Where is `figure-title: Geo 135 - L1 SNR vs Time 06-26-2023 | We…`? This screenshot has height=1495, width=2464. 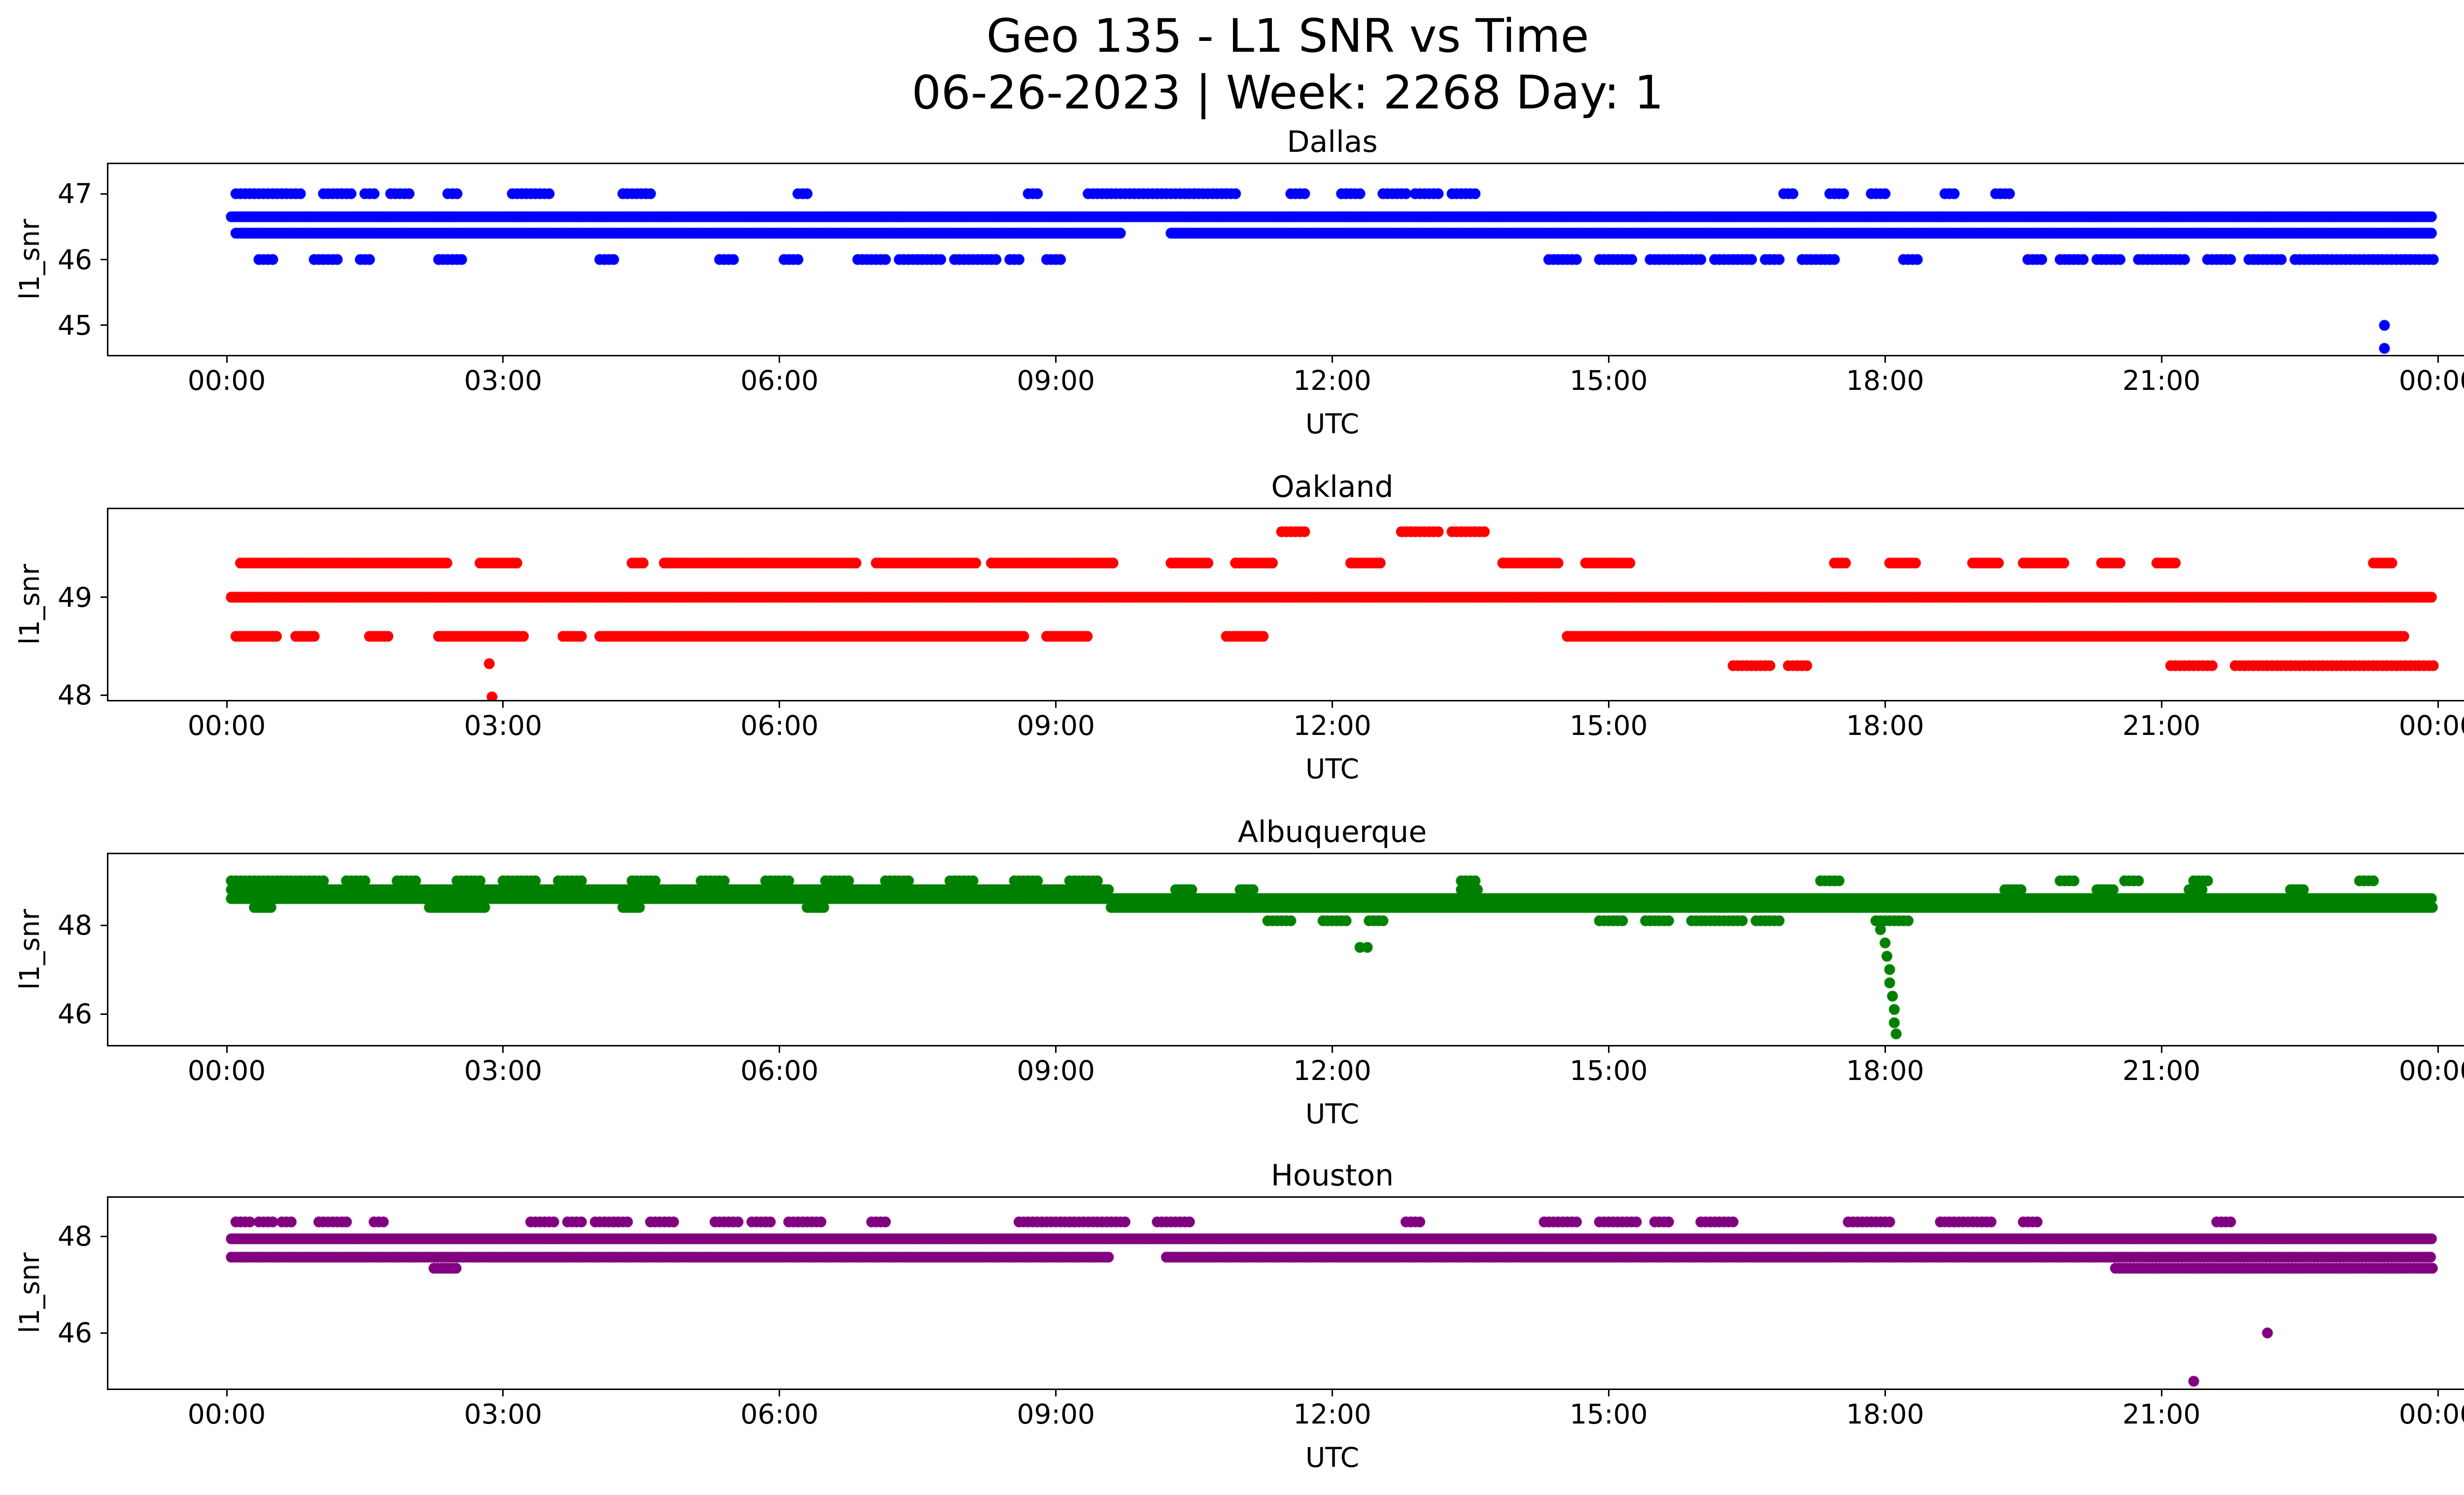 figure-title: Geo 135 - L1 SNR vs Time 06-26-2023 | We… is located at coordinates (1232, 64).